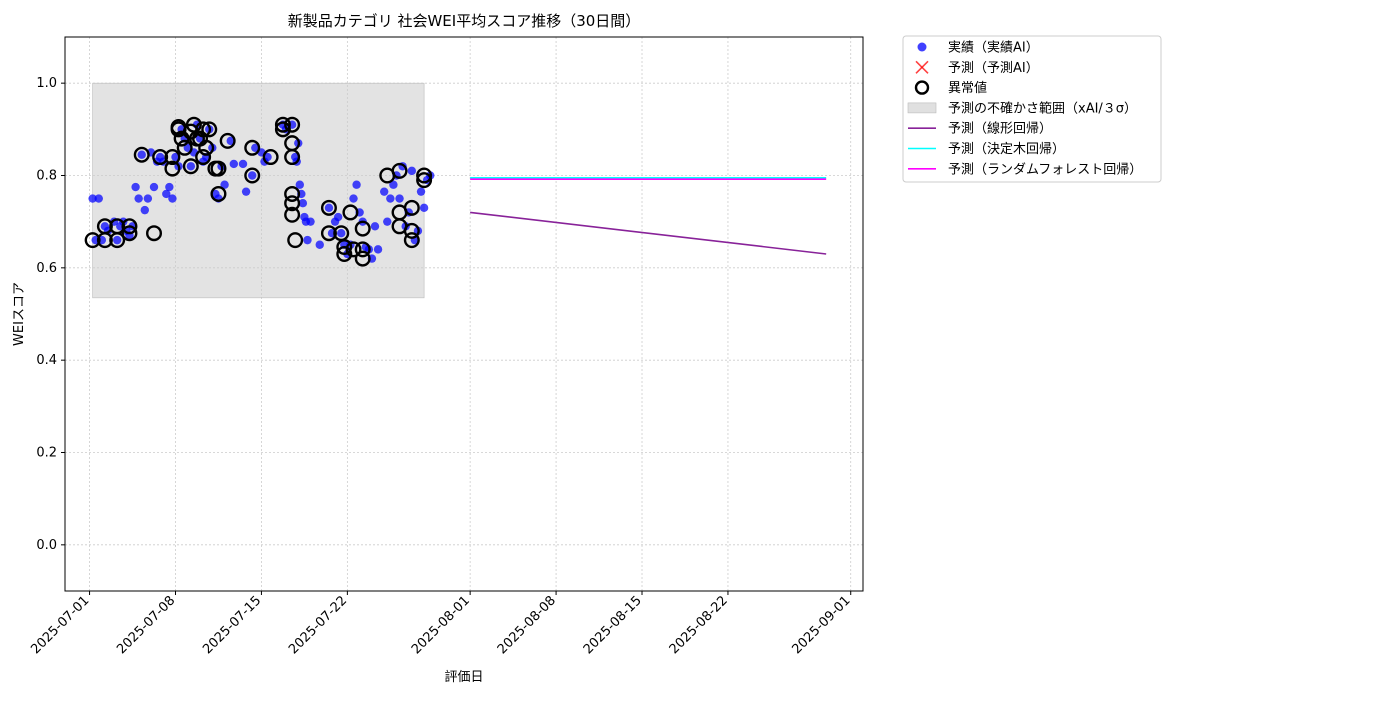 Image resolution: width=1400 pixels, height=704 pixels. What do you see at coordinates (19, 314) in the screenshot?
I see `y-axis-label: WEIスコア` at bounding box center [19, 314].